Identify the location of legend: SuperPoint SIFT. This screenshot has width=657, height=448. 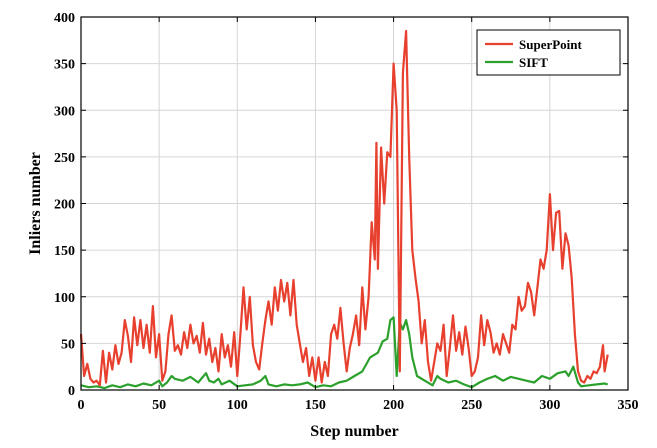
(548, 52).